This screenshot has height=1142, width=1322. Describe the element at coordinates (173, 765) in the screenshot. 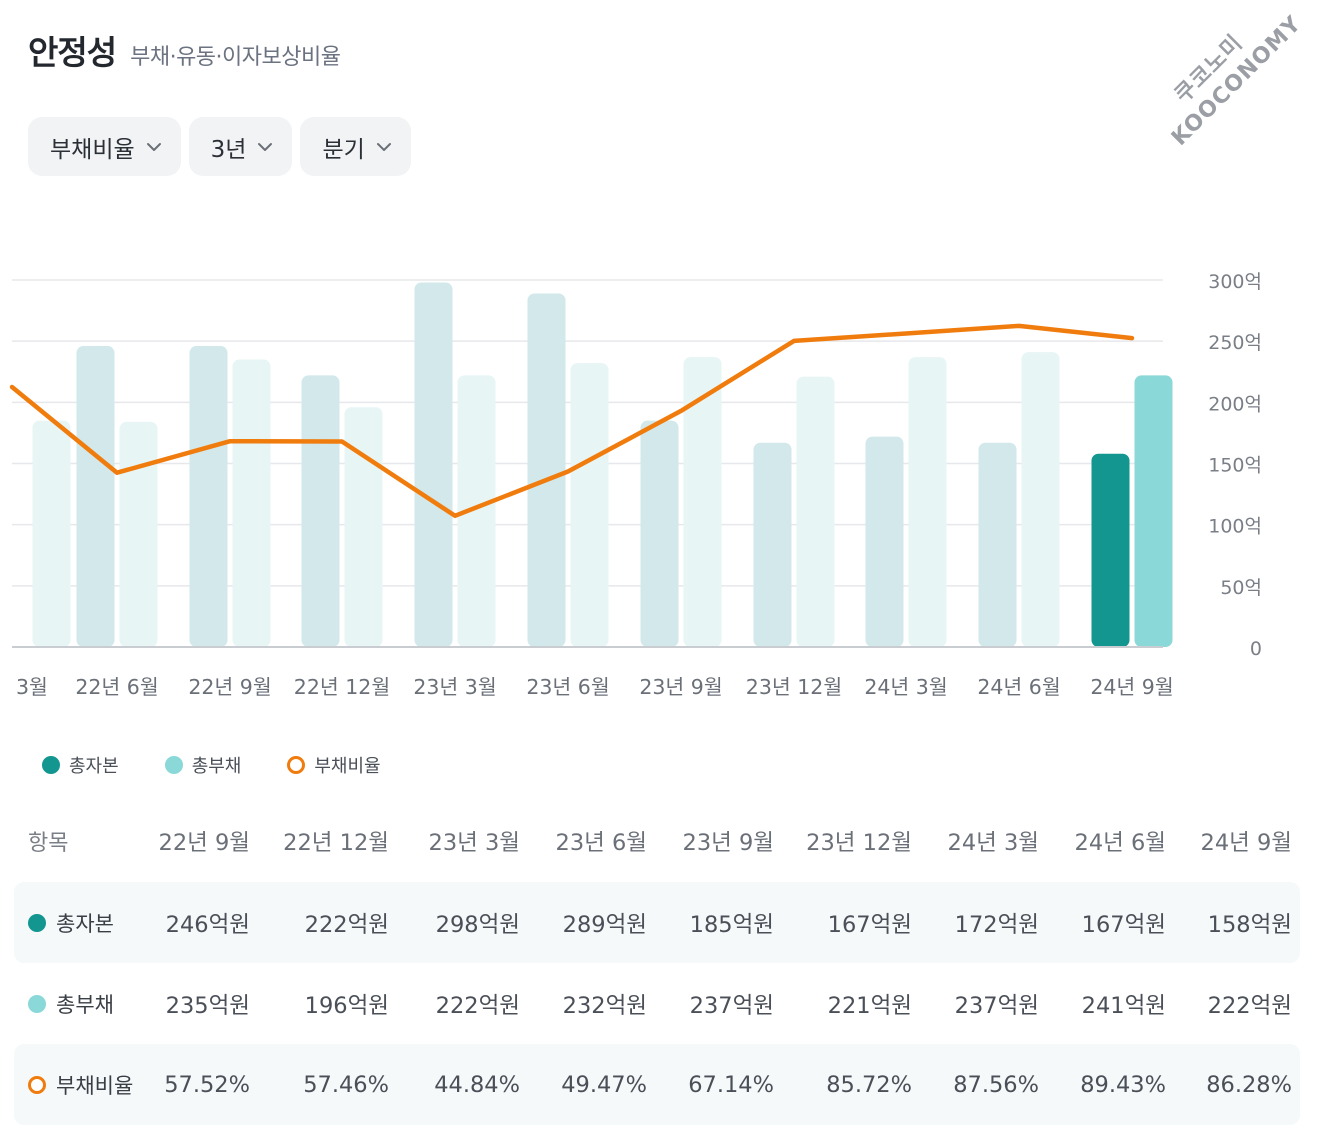

I see `debt-legend-dot` at that location.